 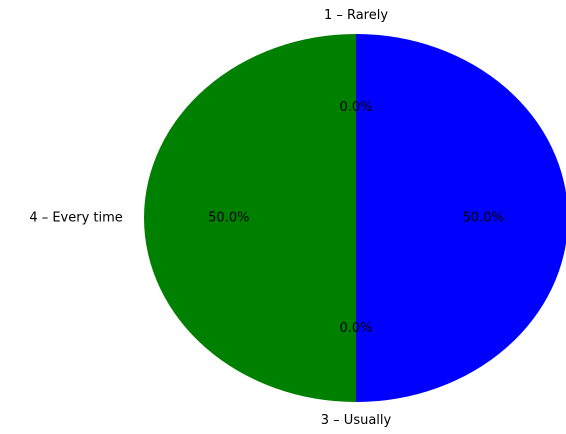 I want to click on category-label: 3 – Usually, so click(x=356, y=420).